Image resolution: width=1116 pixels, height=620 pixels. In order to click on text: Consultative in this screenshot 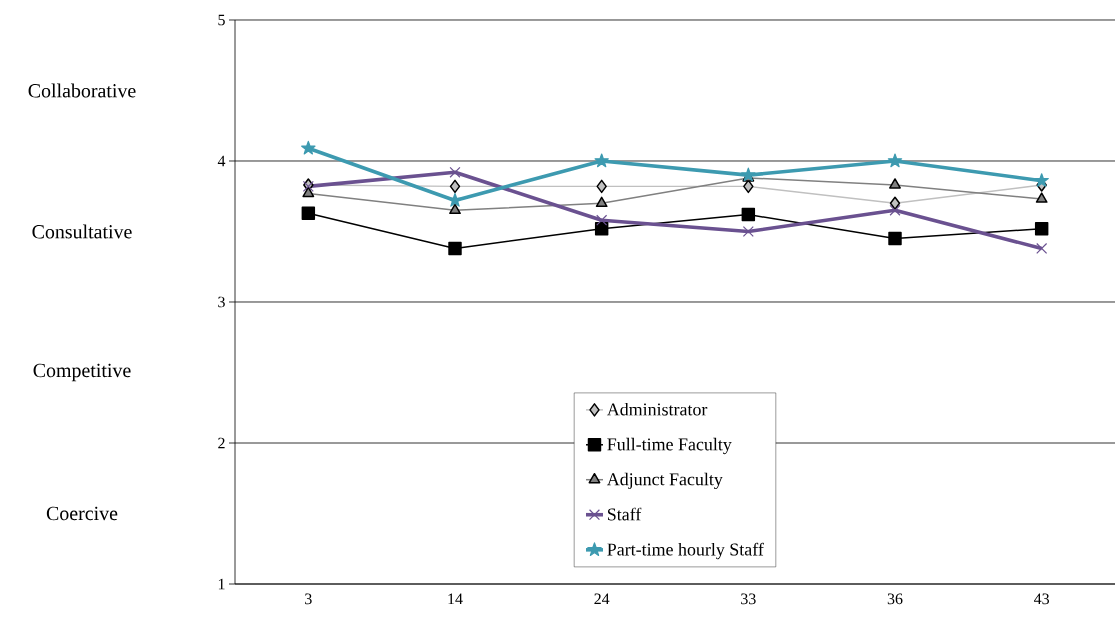, I will do `click(82, 231)`.